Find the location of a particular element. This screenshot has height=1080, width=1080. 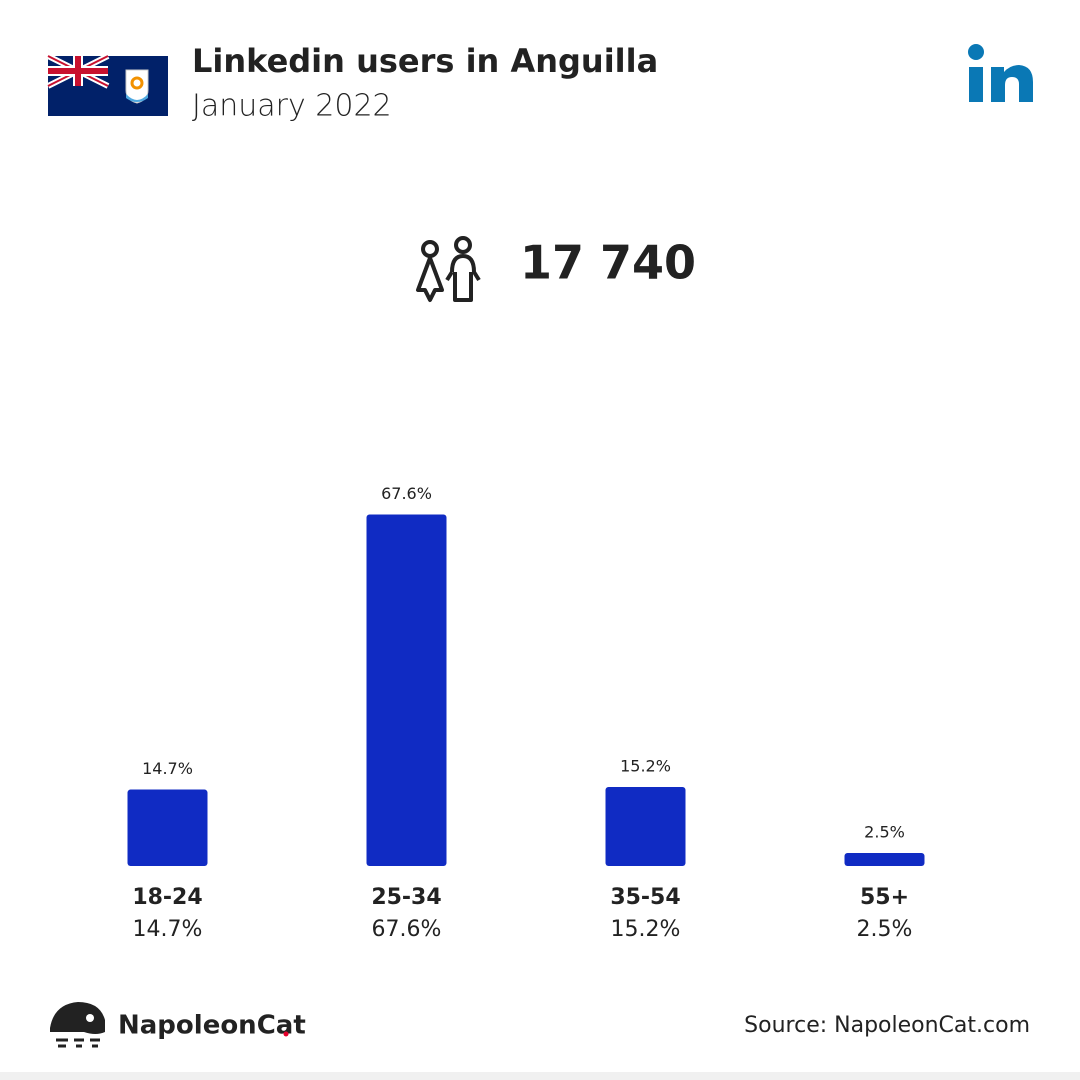

brand-logo is located at coordinates (77, 1025).